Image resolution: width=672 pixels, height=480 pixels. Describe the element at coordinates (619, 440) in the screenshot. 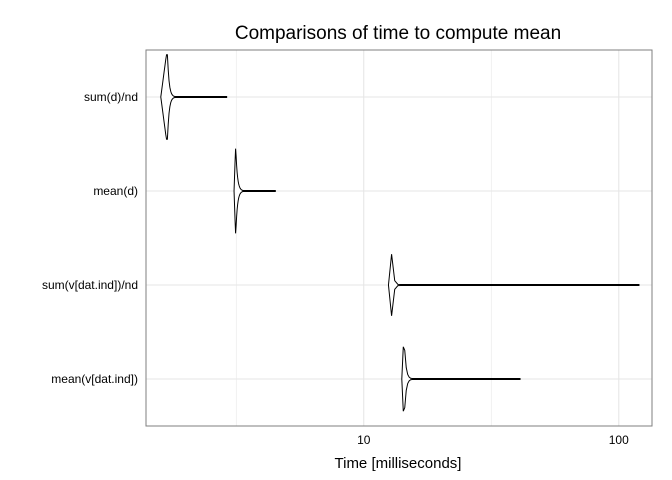

I see `x-tick-label: 100` at that location.